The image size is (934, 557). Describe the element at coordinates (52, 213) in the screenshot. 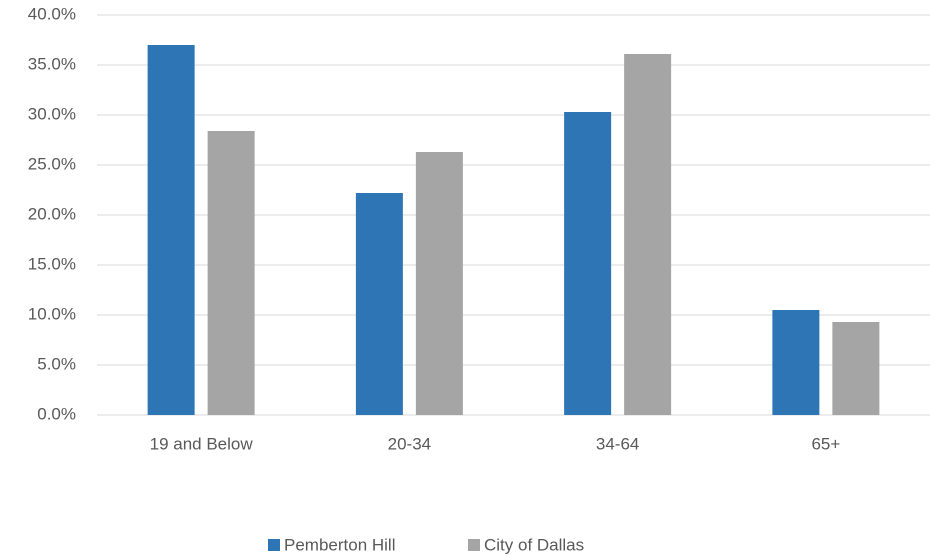

I see `y-tick-label: 20.0%` at that location.